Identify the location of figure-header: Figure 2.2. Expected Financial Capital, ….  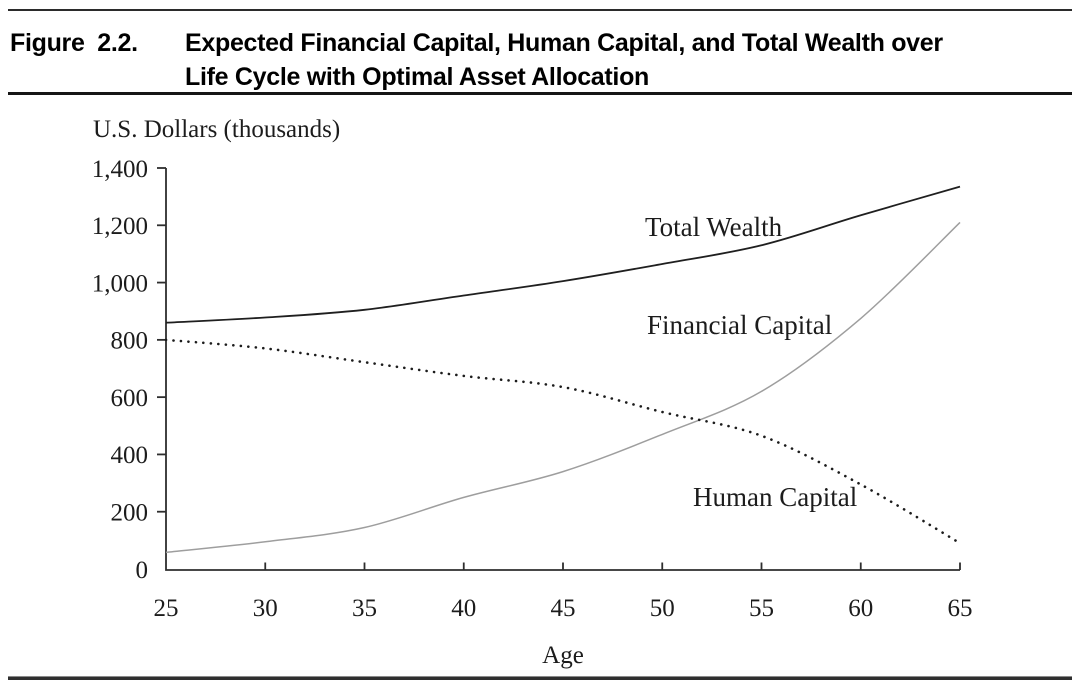
(541, 60).